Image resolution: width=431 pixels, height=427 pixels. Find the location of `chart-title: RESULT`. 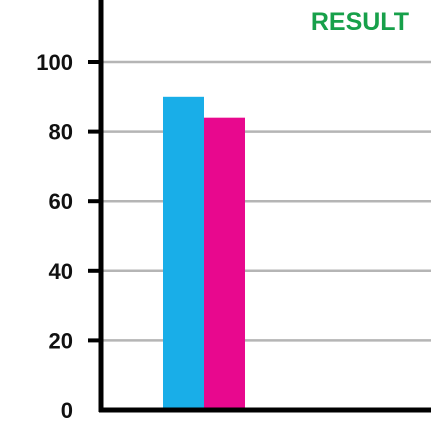

chart-title: RESULT is located at coordinates (360, 22).